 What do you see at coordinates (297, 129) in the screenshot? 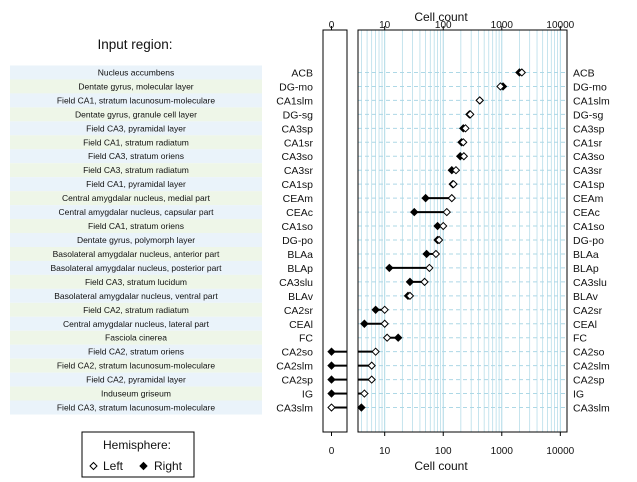
I see `abbreviation-label-left: CA3sp` at bounding box center [297, 129].